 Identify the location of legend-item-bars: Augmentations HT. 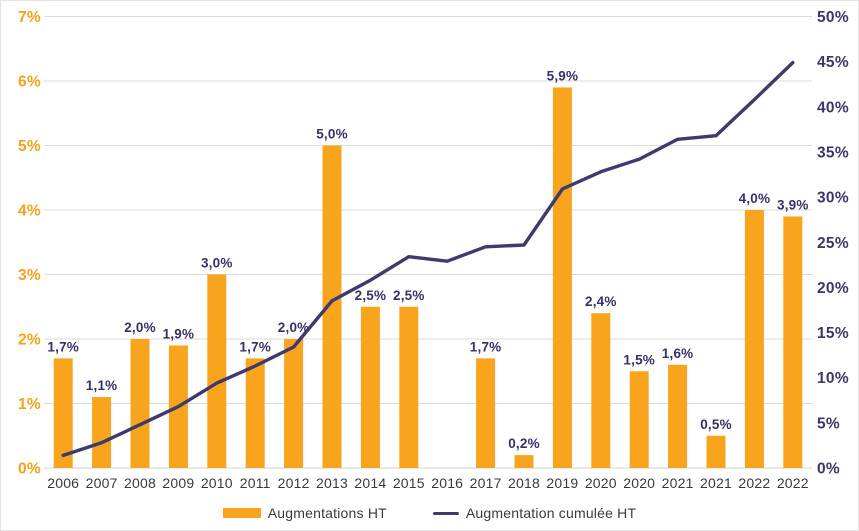
(304, 513).